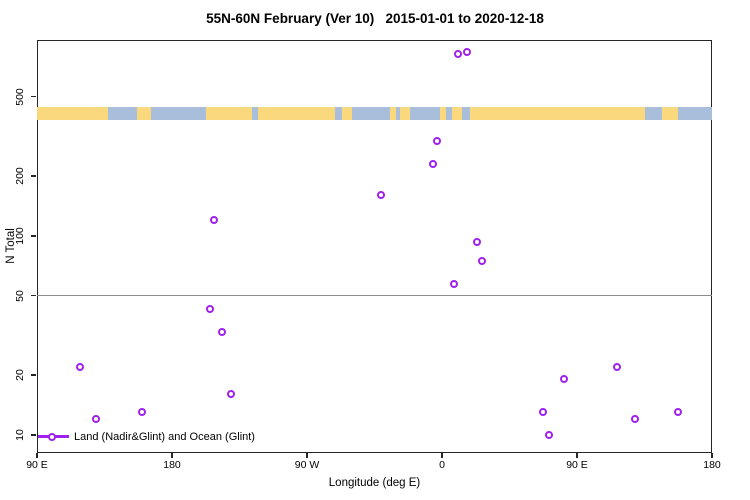  Describe the element at coordinates (442, 465) in the screenshot. I see `x-tick-label: 0` at that location.